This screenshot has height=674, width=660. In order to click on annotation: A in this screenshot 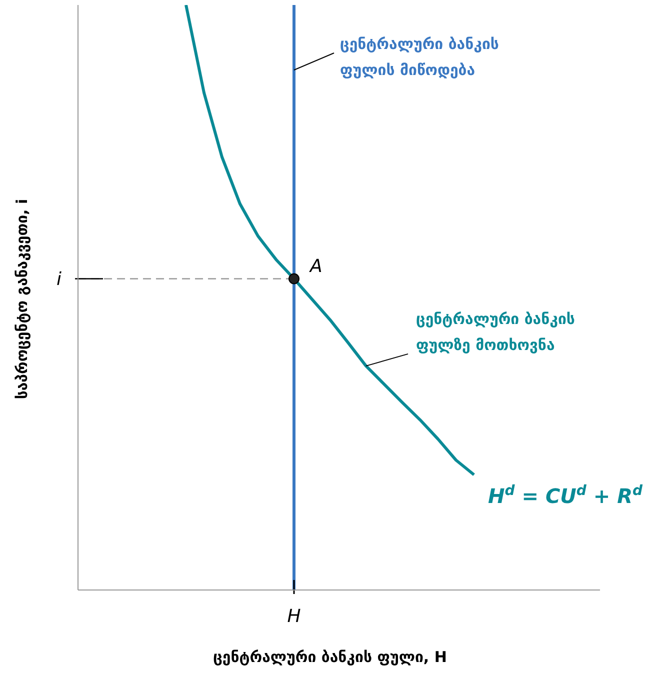, I will do `click(315, 266)`.